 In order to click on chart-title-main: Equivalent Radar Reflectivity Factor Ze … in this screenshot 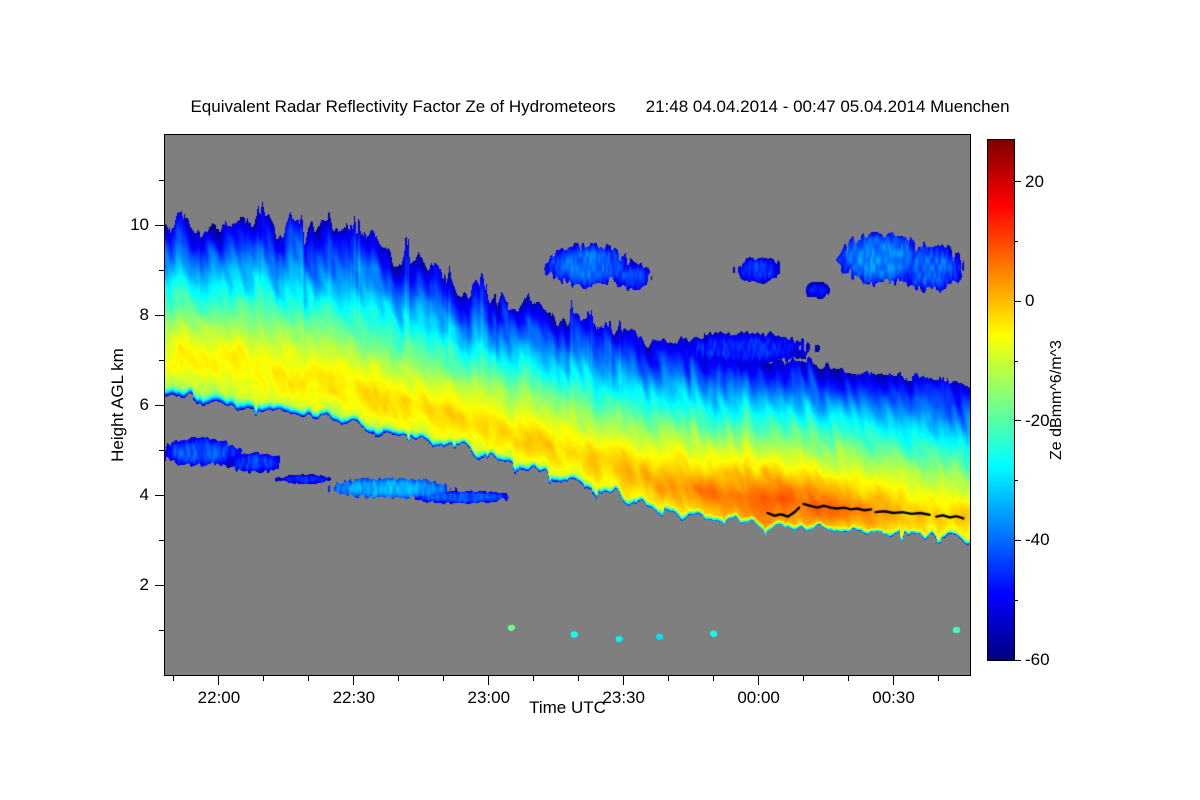, I will do `click(403, 106)`.